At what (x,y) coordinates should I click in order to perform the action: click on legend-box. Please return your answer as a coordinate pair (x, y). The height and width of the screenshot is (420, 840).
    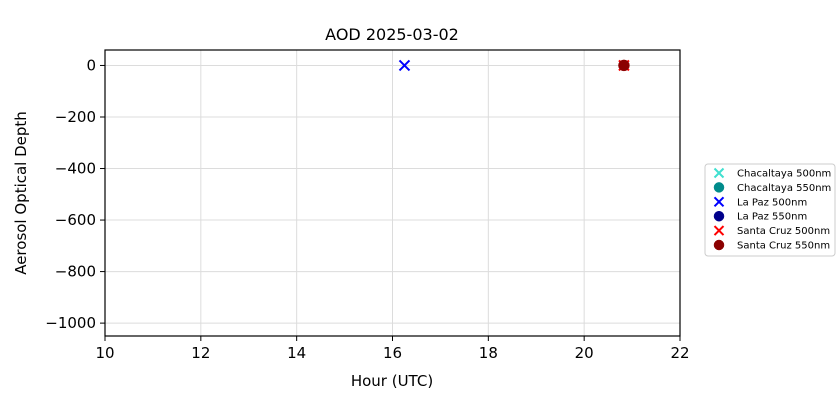
    Looking at the image, I should click on (770, 210).